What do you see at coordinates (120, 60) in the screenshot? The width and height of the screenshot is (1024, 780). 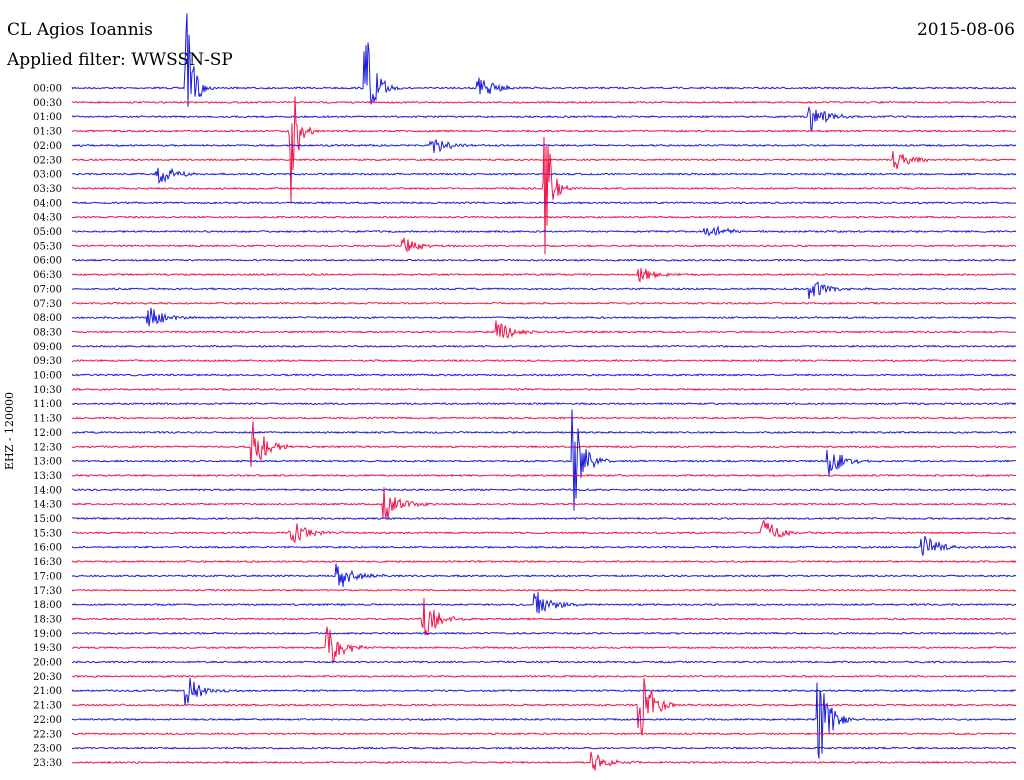 I see `filter-label: Applied filter: WWSSN-SP` at bounding box center [120, 60].